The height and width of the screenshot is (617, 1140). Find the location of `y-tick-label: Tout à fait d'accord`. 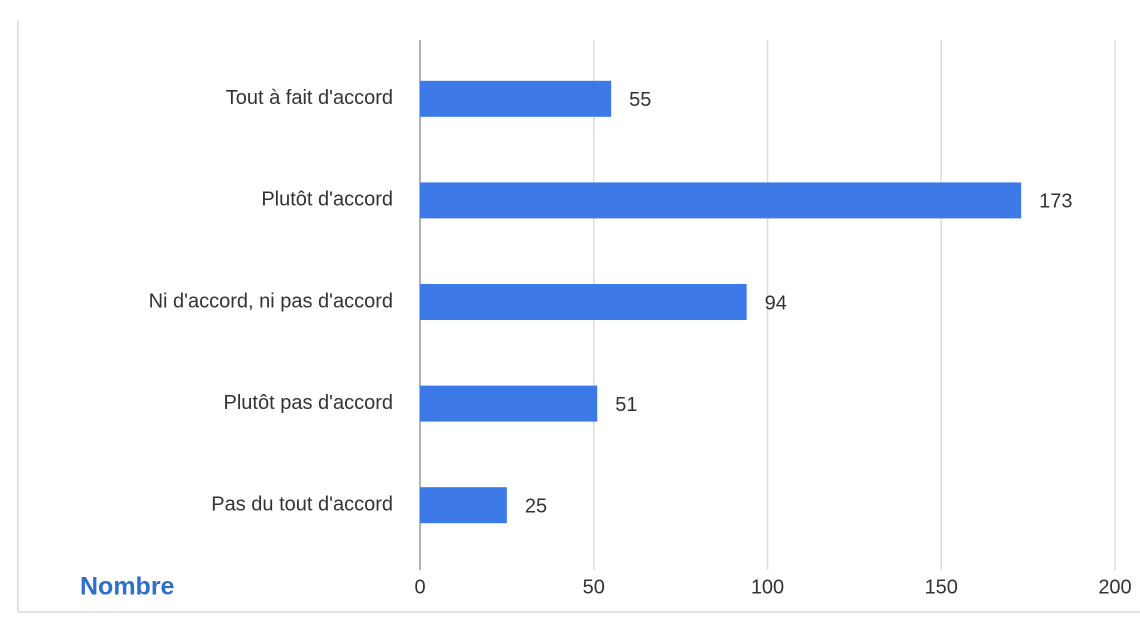

y-tick-label: Tout à fait d'accord is located at coordinates (309, 98).